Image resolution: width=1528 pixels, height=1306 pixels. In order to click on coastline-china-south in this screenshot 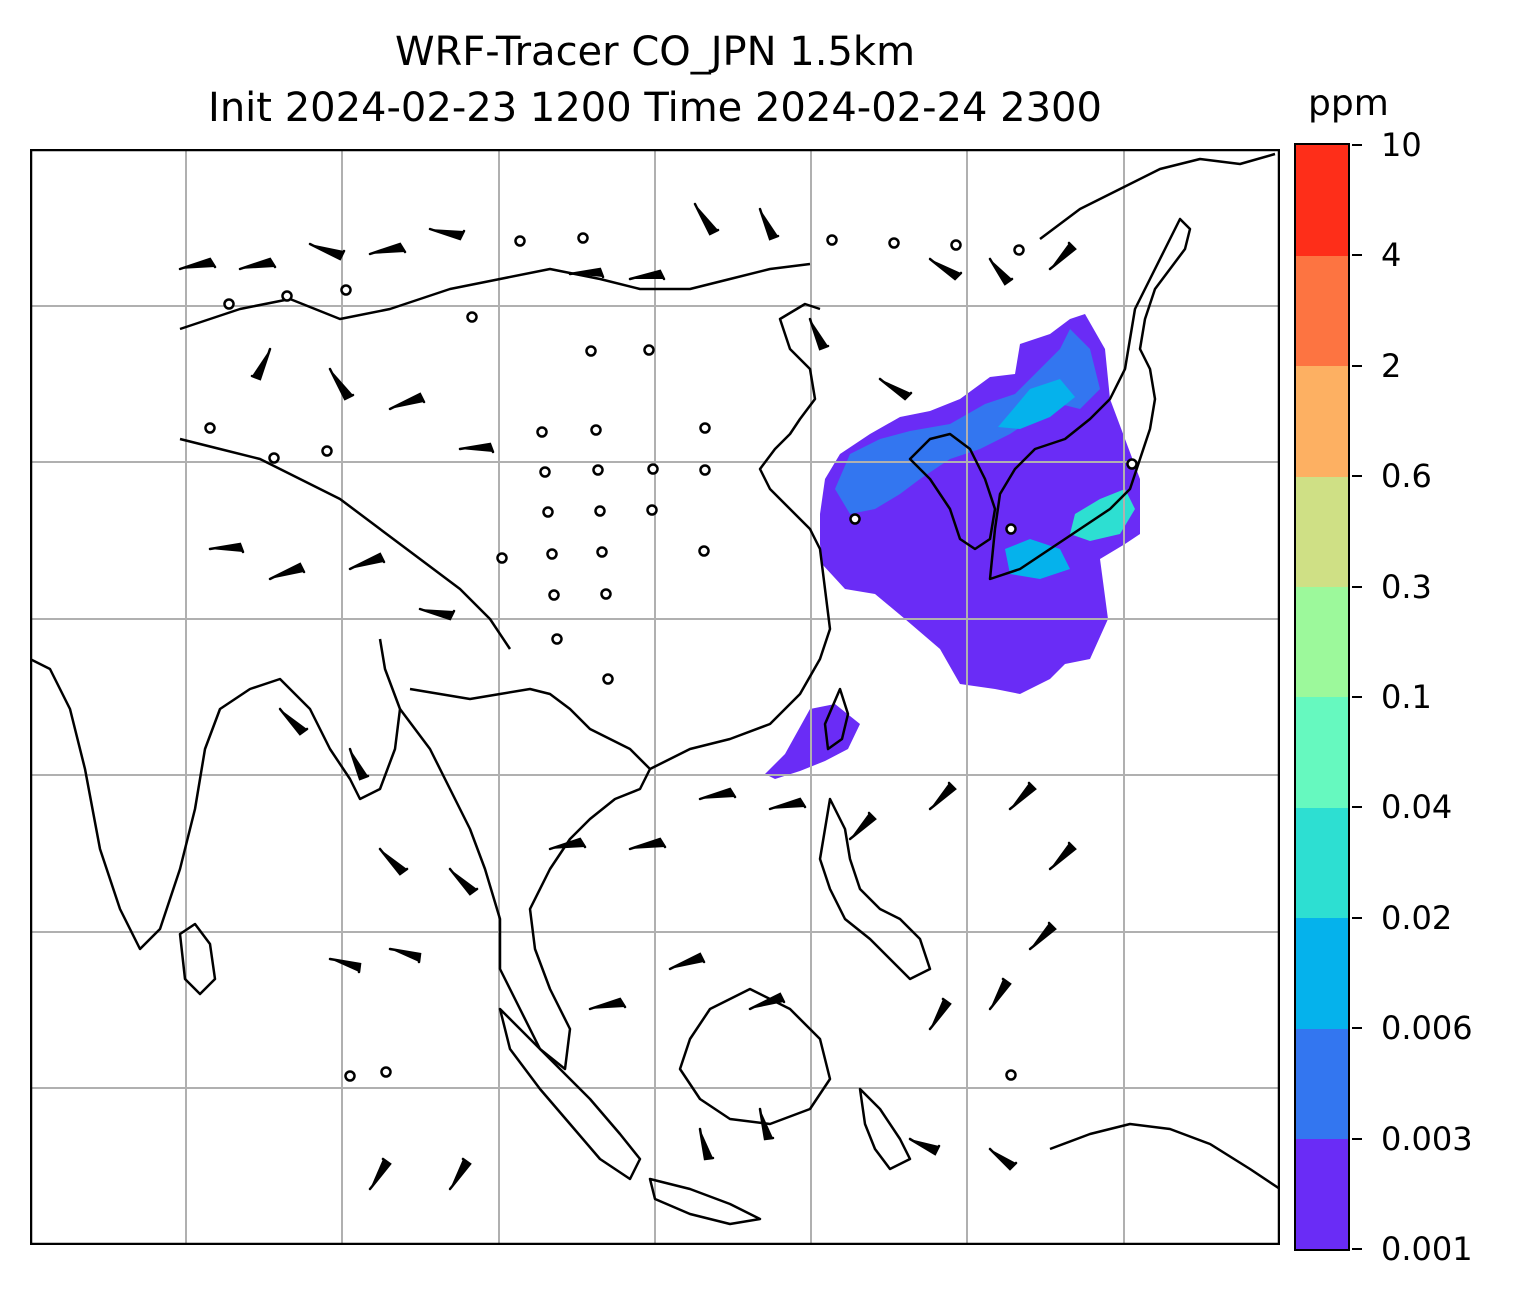, I will do `click(740, 536)`.